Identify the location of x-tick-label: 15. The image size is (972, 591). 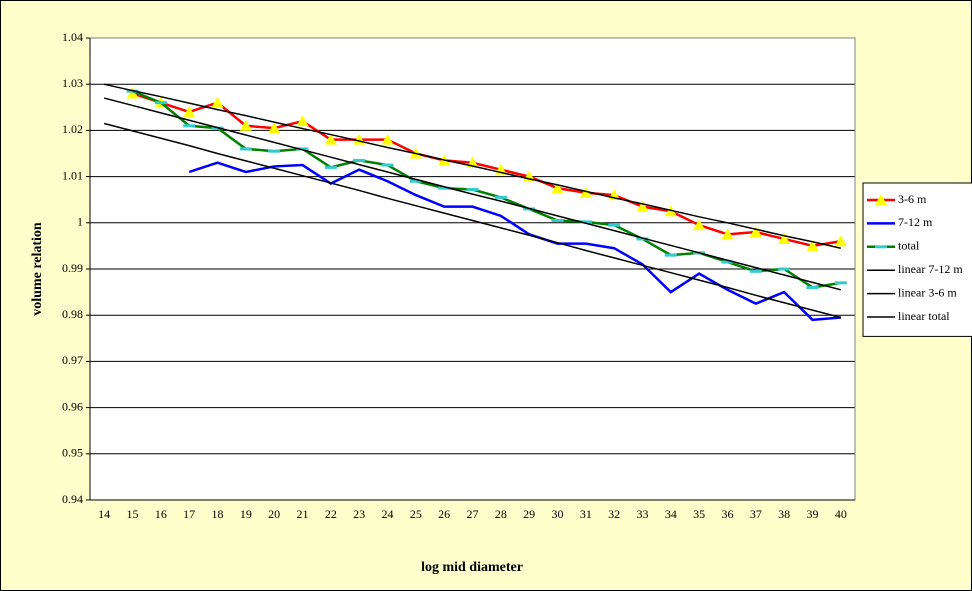
(133, 514).